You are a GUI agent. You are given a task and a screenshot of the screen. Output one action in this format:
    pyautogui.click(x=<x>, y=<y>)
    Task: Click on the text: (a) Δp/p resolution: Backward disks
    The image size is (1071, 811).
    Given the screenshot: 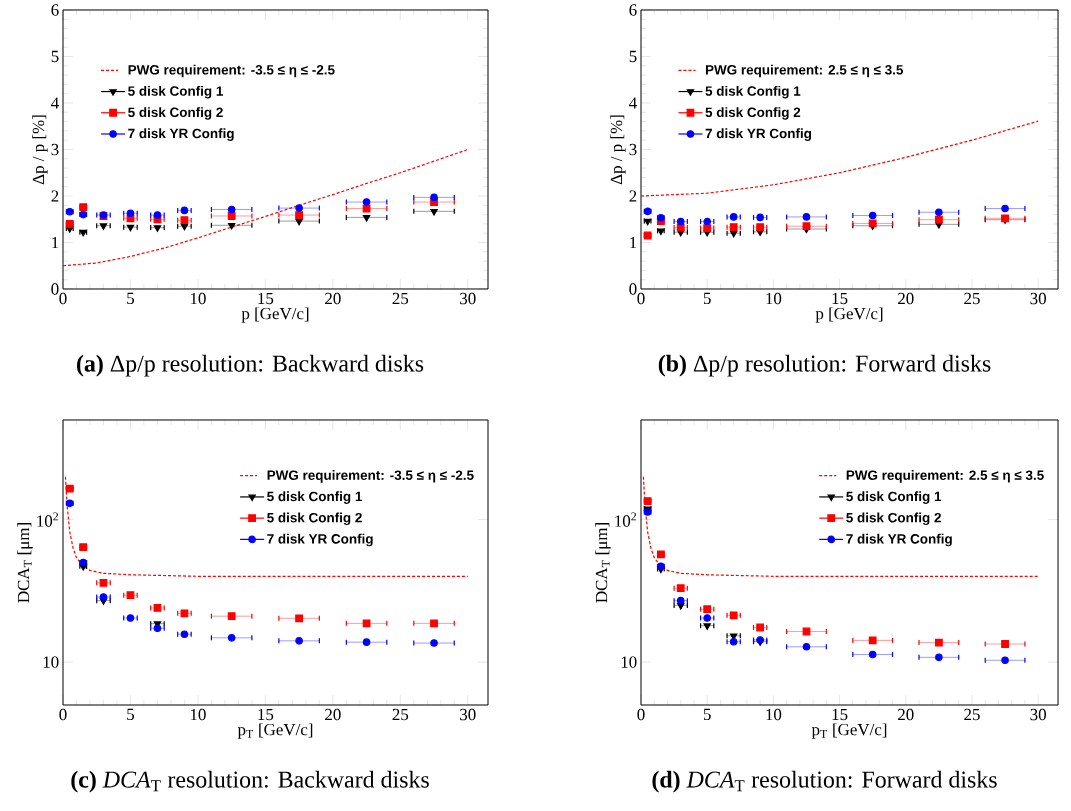 What is the action you would take?
    pyautogui.click(x=250, y=365)
    